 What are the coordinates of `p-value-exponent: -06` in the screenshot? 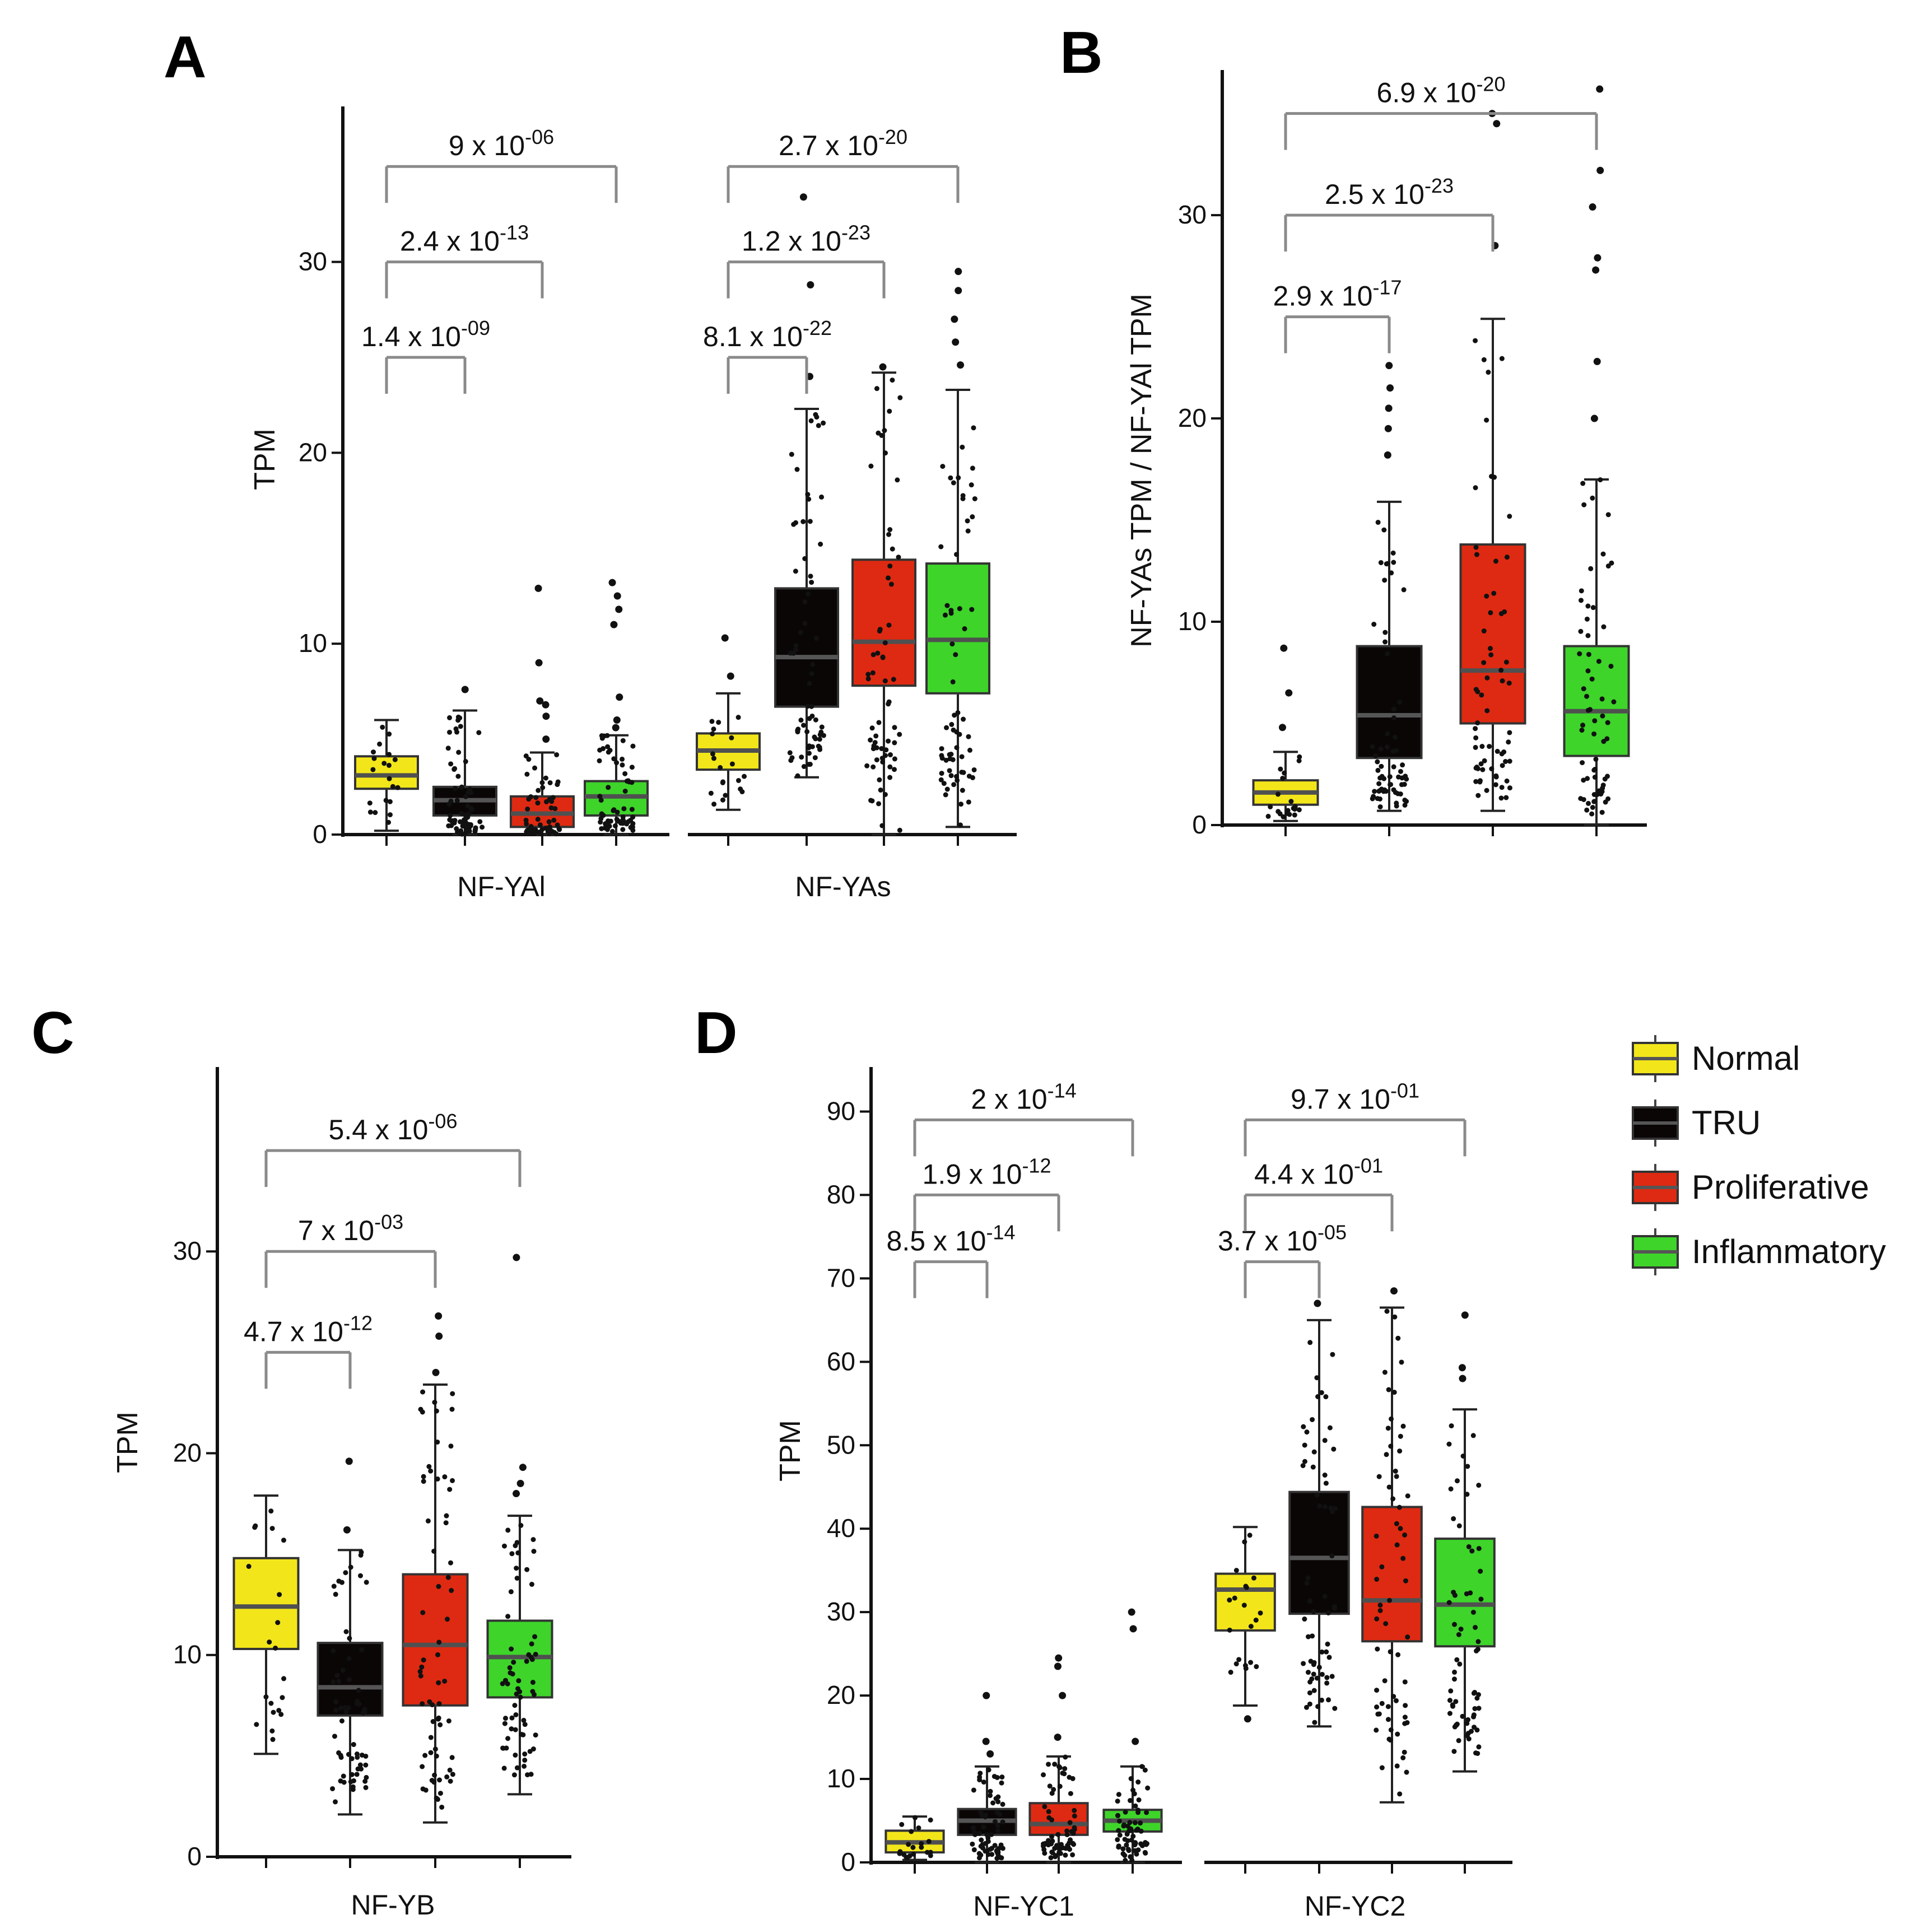 It's located at (540, 136).